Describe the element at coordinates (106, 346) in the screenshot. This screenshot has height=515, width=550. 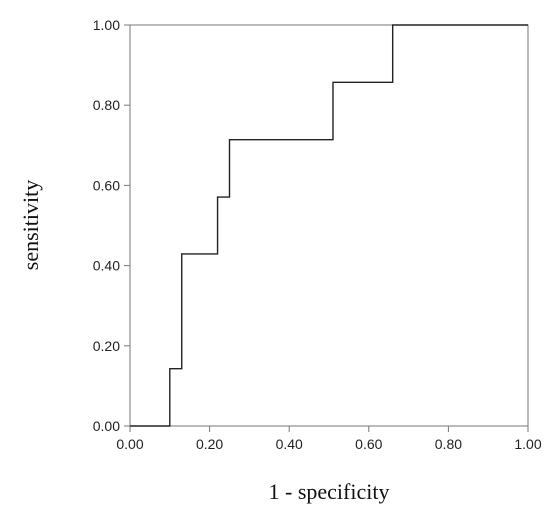
I see `y-tick-label: 0.20` at that location.